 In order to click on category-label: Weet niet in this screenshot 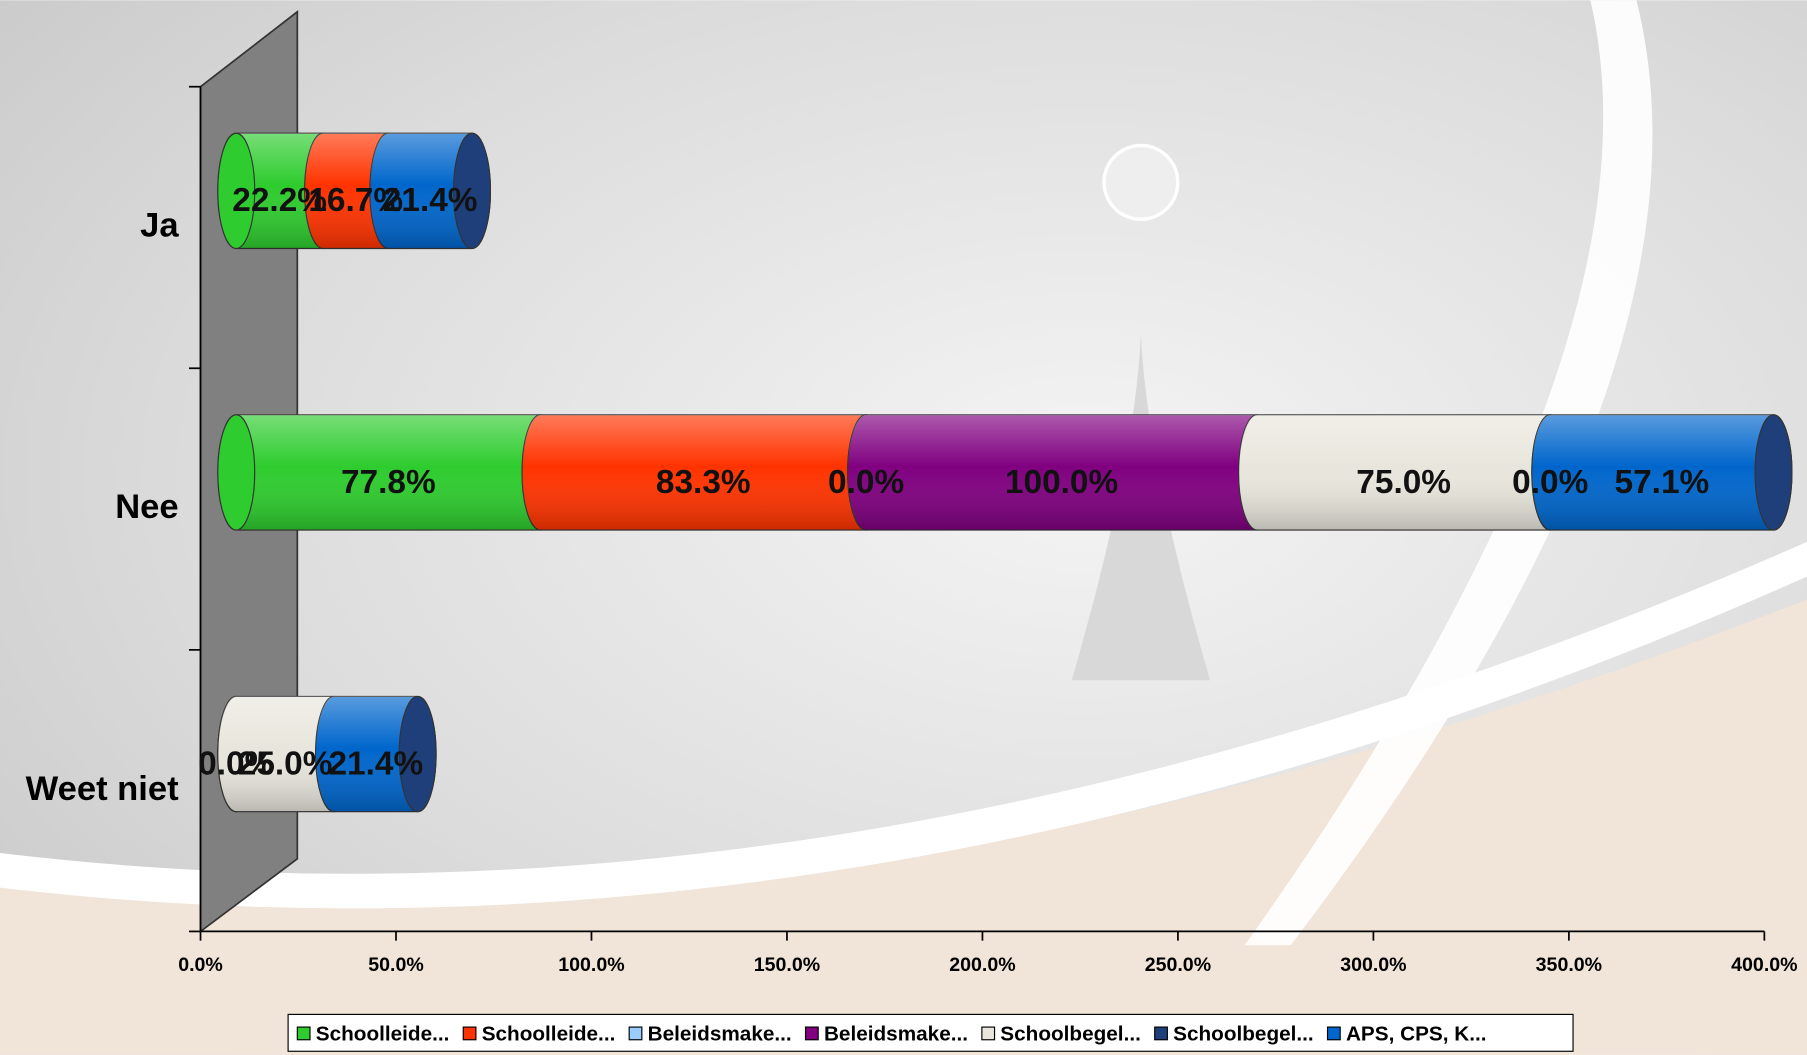, I will do `click(102, 789)`.